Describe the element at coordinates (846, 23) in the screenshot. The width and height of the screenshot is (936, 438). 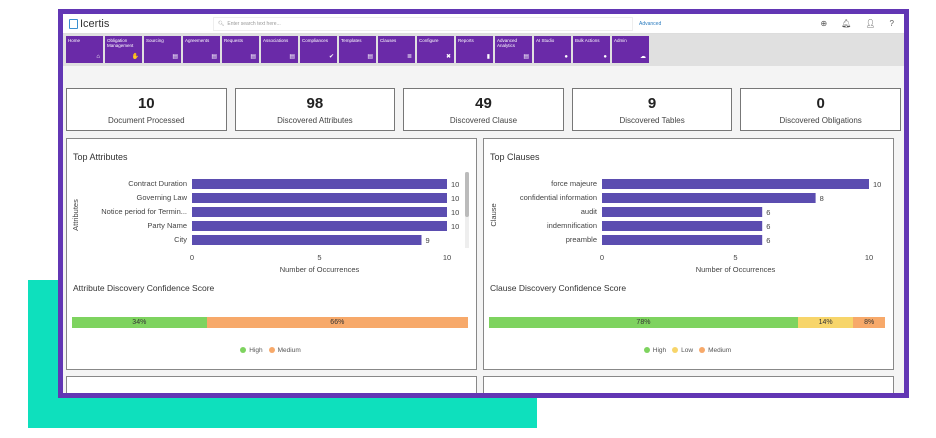
I see `notification-bell-icon: 🔔︎` at that location.